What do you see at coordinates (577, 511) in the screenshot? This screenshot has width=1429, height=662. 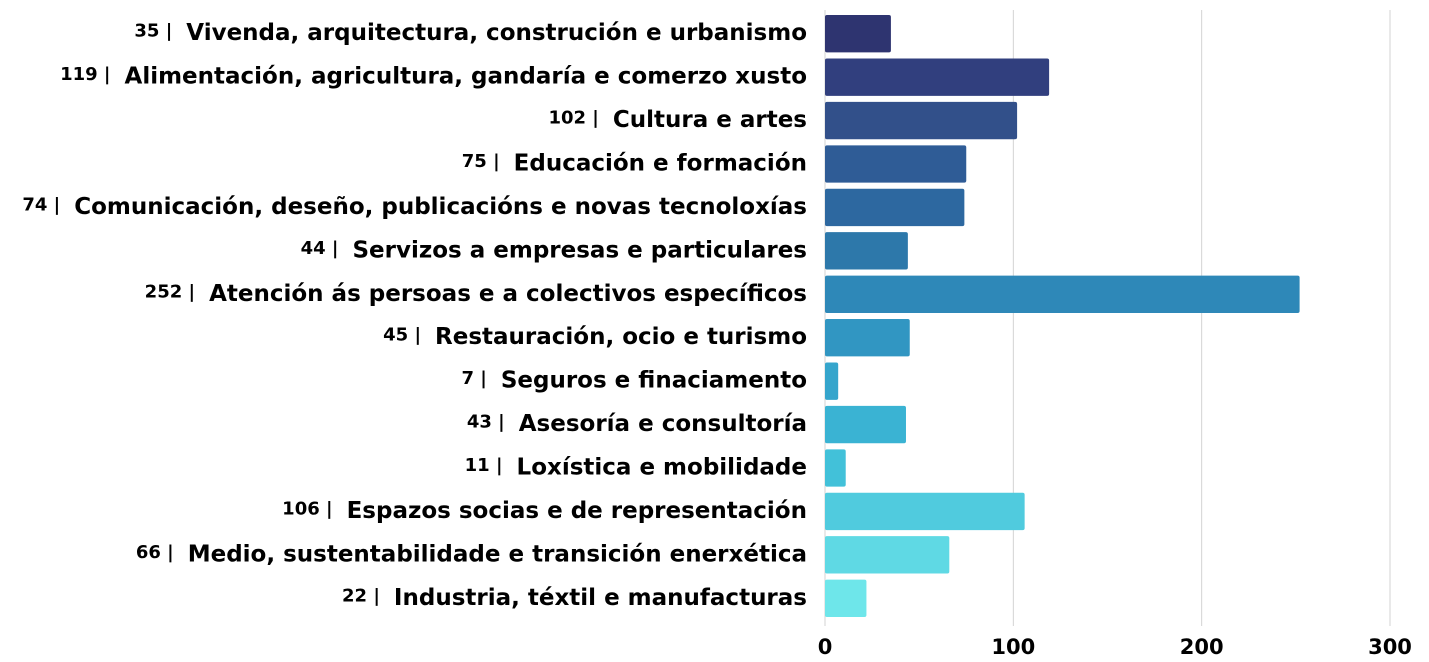 I see `category-label: Espazos socias e de representación` at bounding box center [577, 511].